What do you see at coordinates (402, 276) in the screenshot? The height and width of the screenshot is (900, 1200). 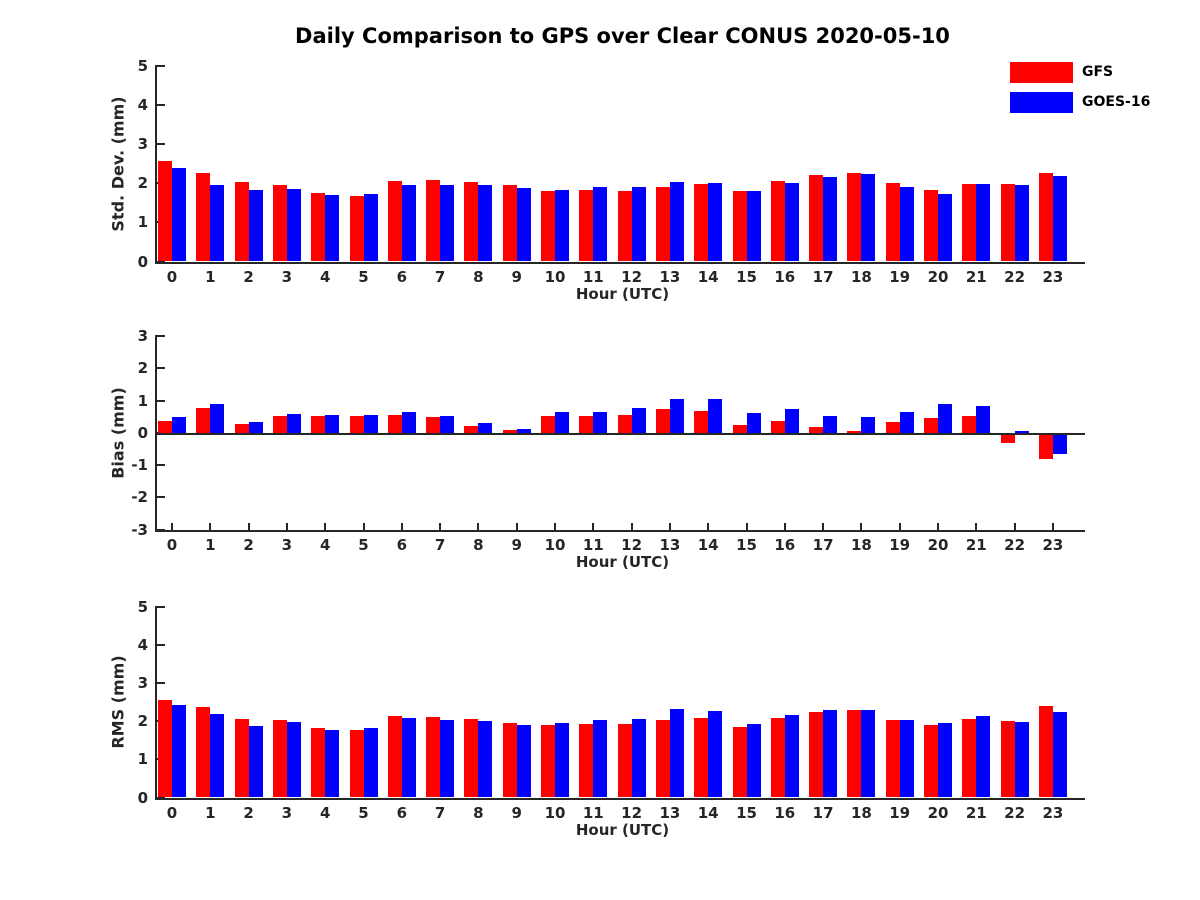 I see `x-tick-label: 6` at bounding box center [402, 276].